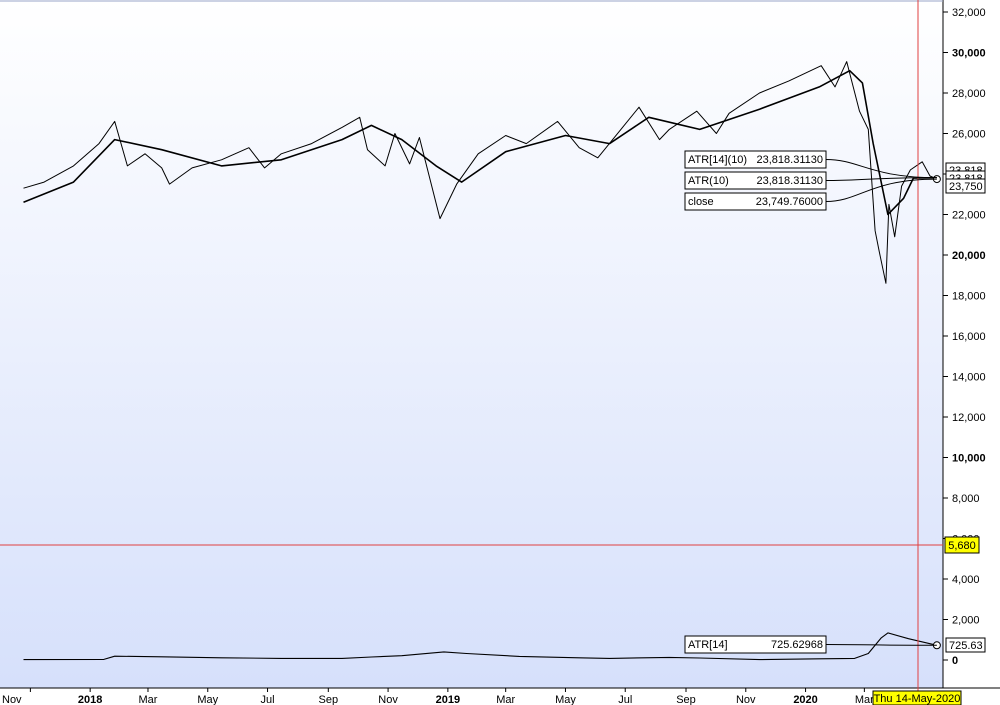  What do you see at coordinates (797, 645) in the screenshot?
I see `annotation-value: 725.62968` at bounding box center [797, 645].